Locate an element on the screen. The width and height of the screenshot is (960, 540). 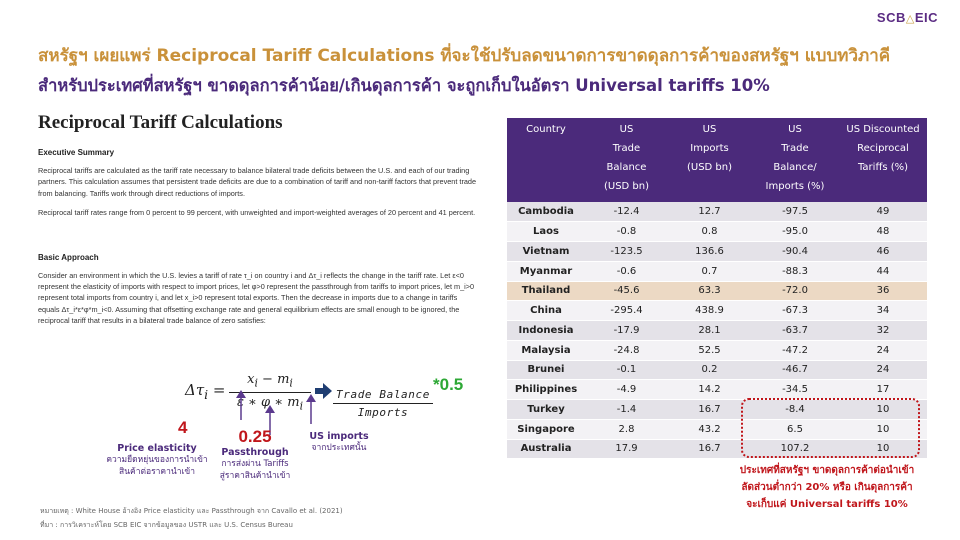
cell-balance: -123.5 is located at coordinates (626, 251).